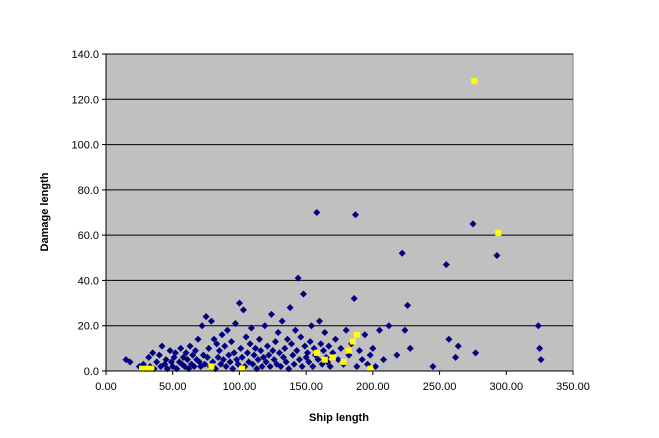 Image resolution: width=659 pixels, height=438 pixels. Describe the element at coordinates (506, 387) in the screenshot. I see `x-tick-label: 300.00` at that location.